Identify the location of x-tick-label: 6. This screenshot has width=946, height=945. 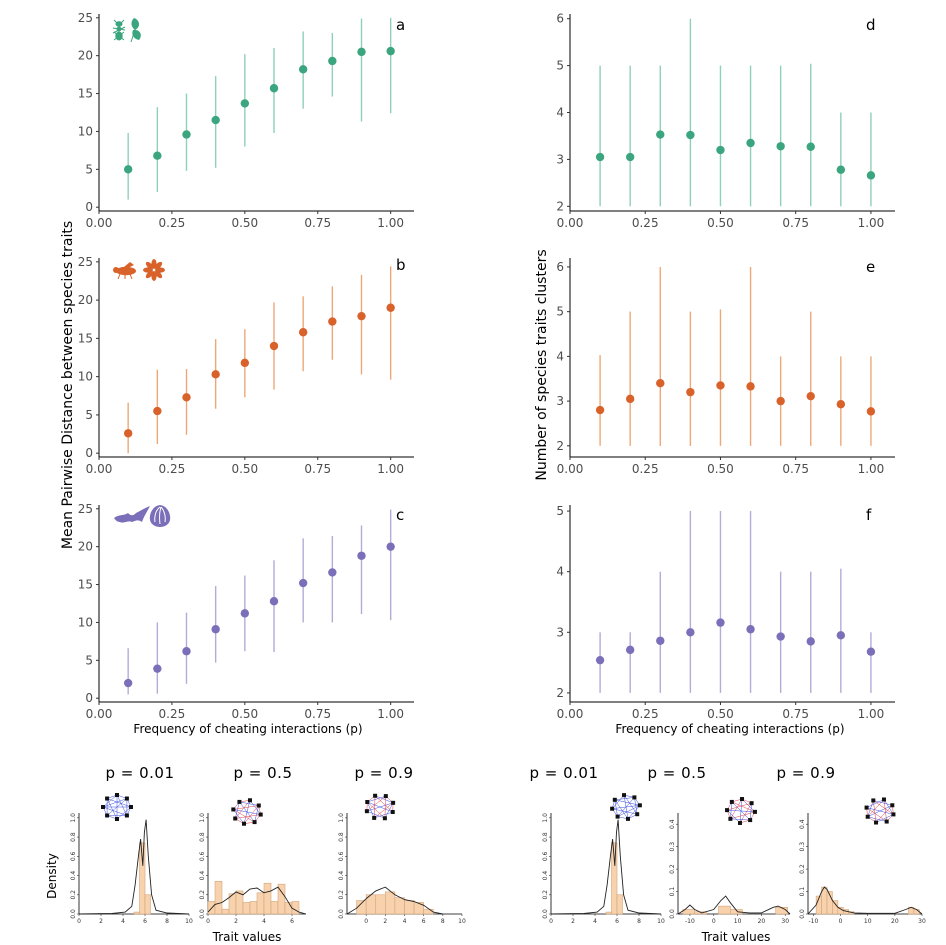
(617, 921).